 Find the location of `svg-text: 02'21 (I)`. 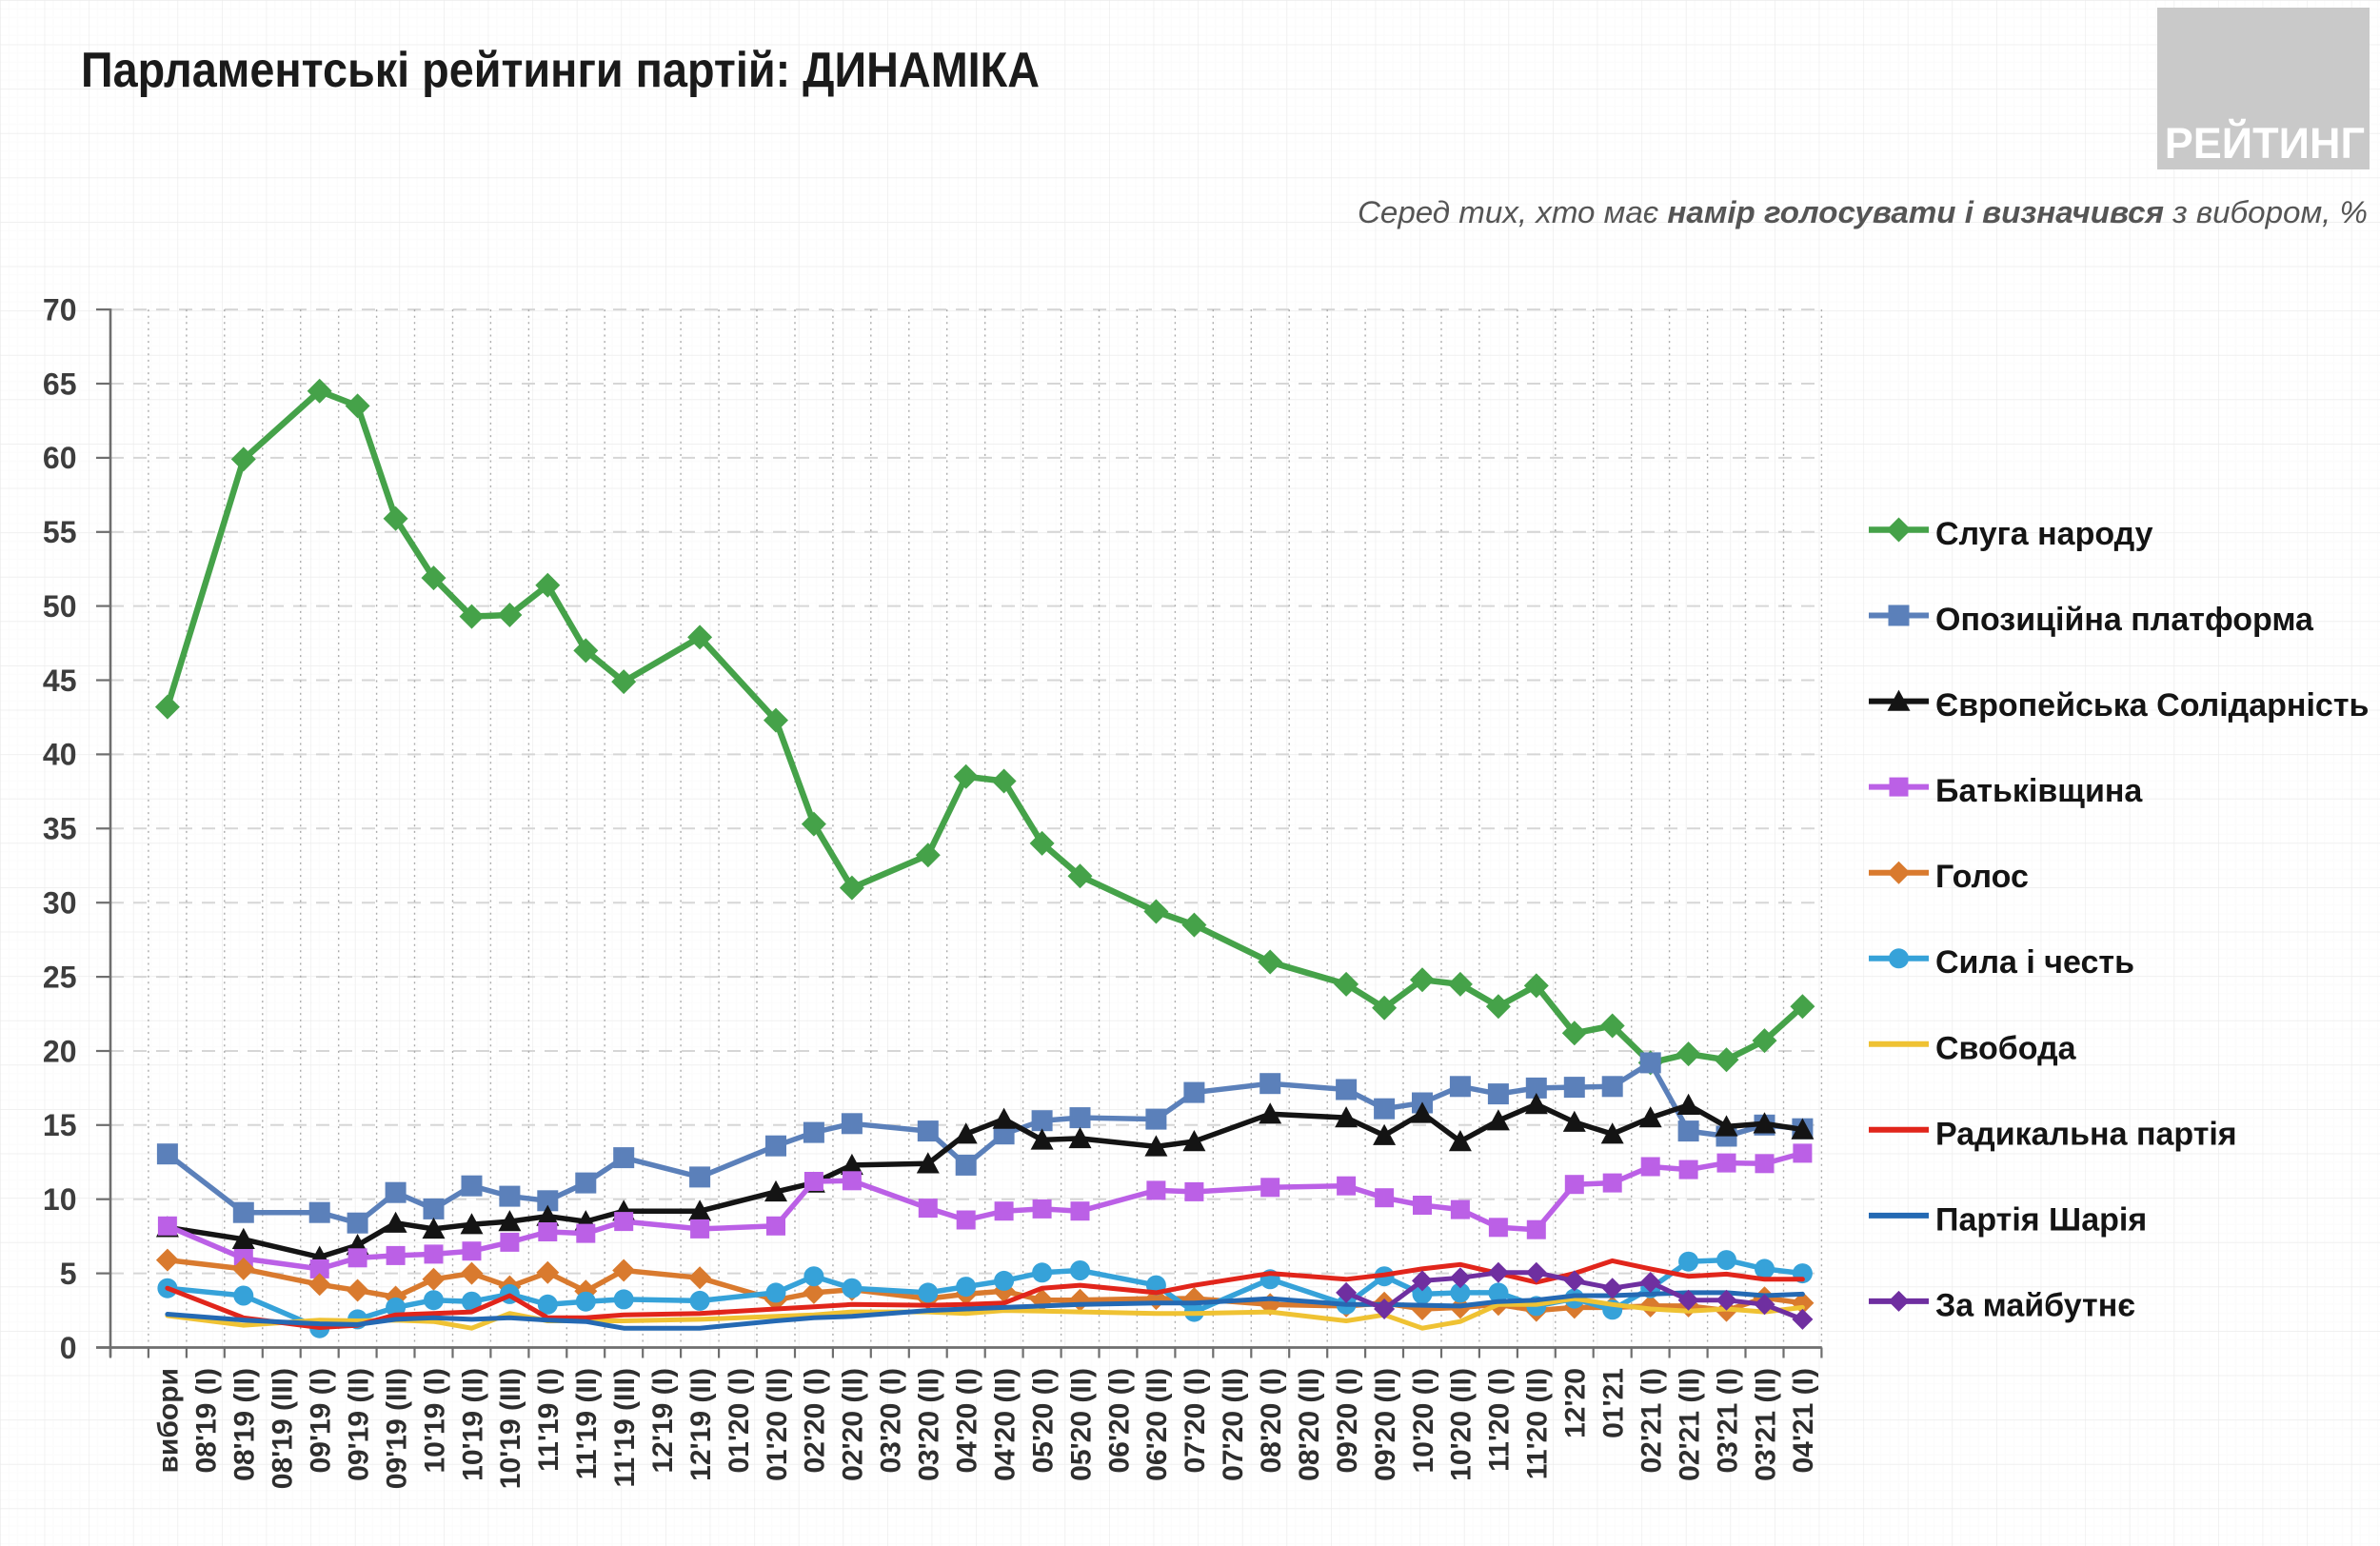

svg-text: 02'21 (I) is located at coordinates (1652, 1421).